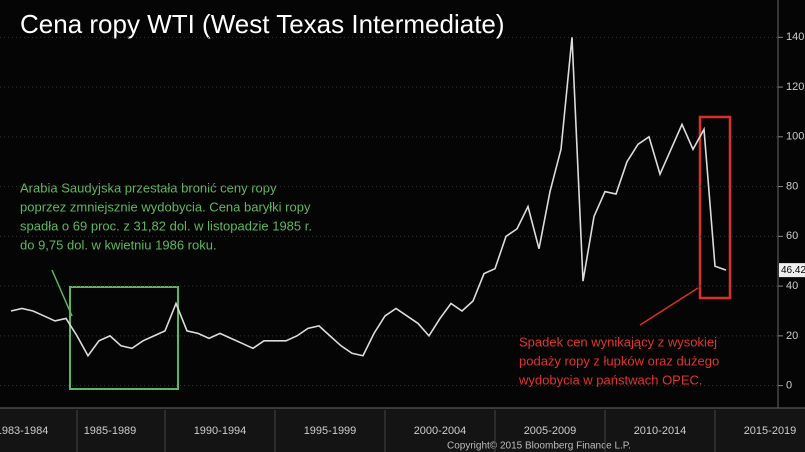  Describe the element at coordinates (792, 186) in the screenshot. I see `y-tick-label: 80` at that location.